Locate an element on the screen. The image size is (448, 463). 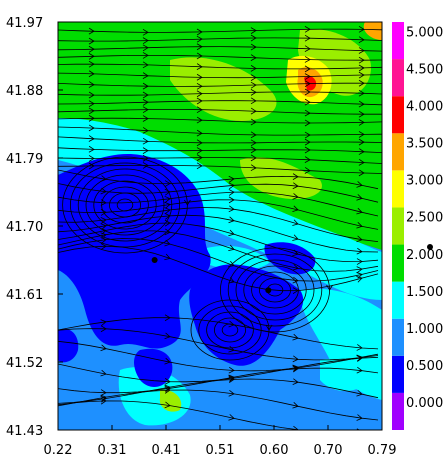
x-tick-label: 0.70 is located at coordinates (328, 450).